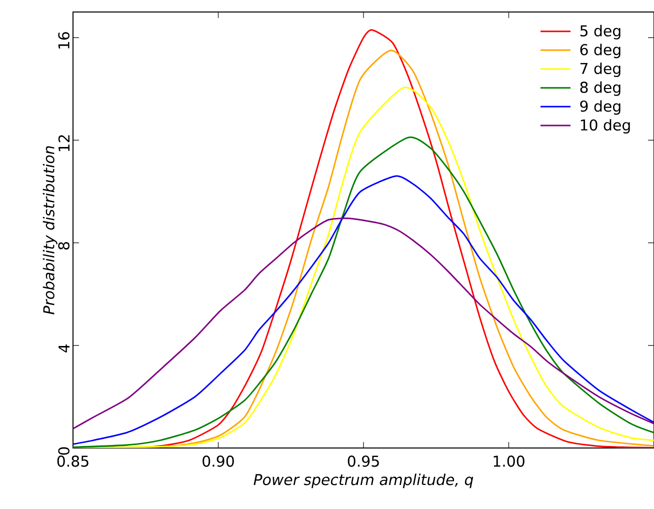  I want to click on legend-label: 9 deg, so click(600, 107).